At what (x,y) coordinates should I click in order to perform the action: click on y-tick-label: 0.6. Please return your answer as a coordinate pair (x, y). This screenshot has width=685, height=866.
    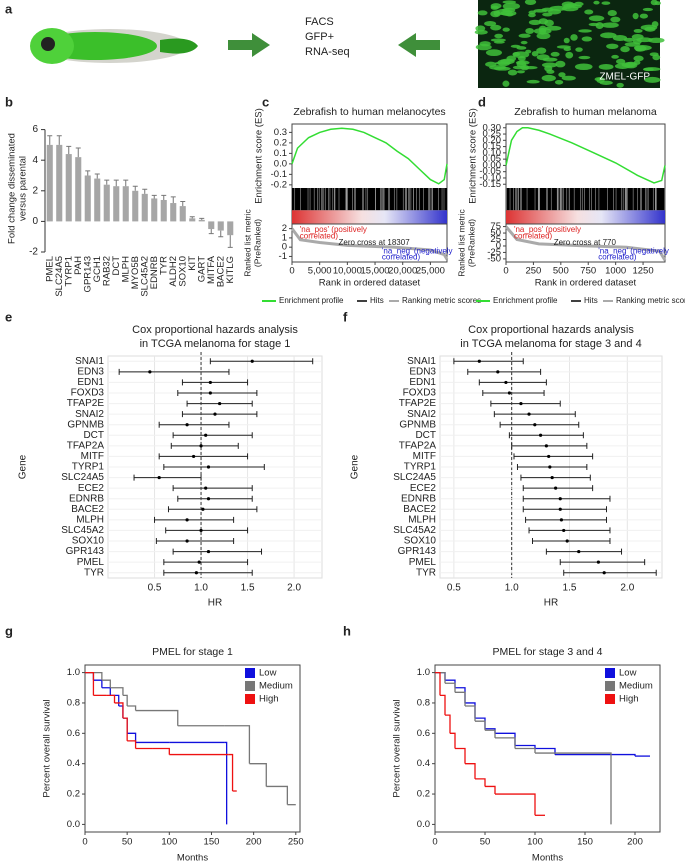
    Looking at the image, I should click on (423, 733).